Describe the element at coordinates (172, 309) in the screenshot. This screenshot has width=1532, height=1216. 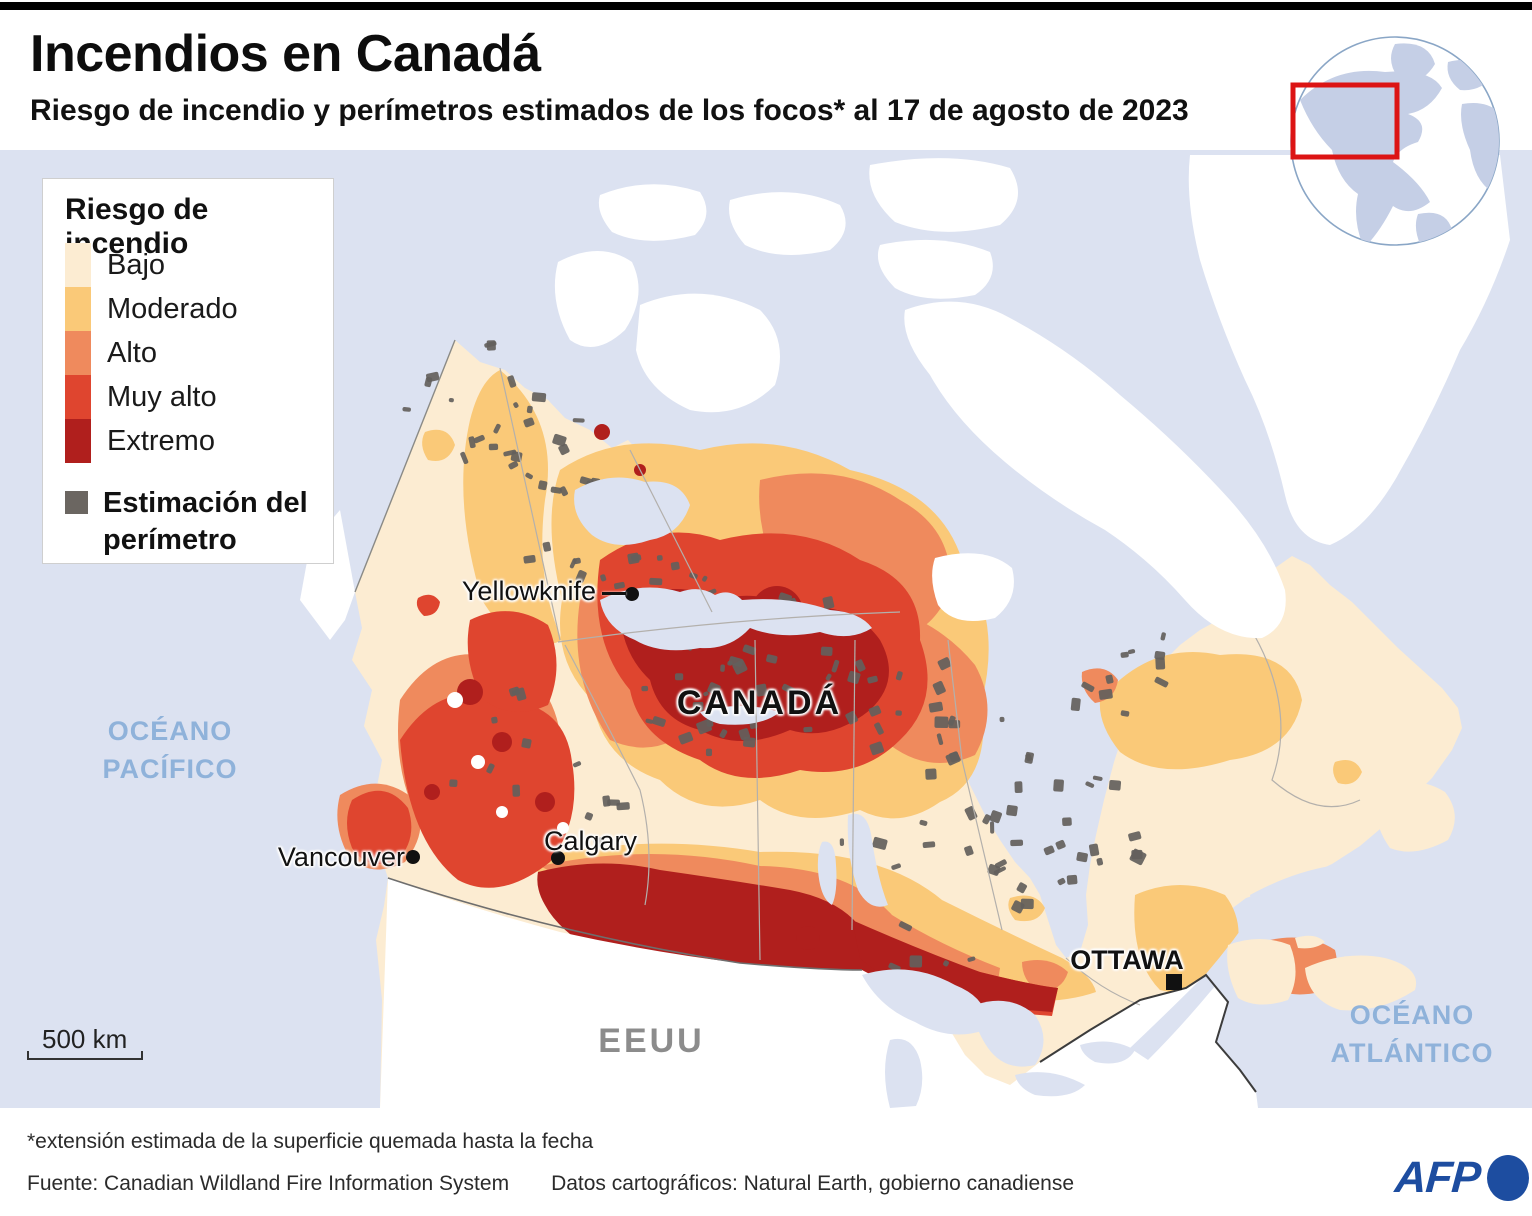
I see `legend-label-moderado: Moderado` at that location.